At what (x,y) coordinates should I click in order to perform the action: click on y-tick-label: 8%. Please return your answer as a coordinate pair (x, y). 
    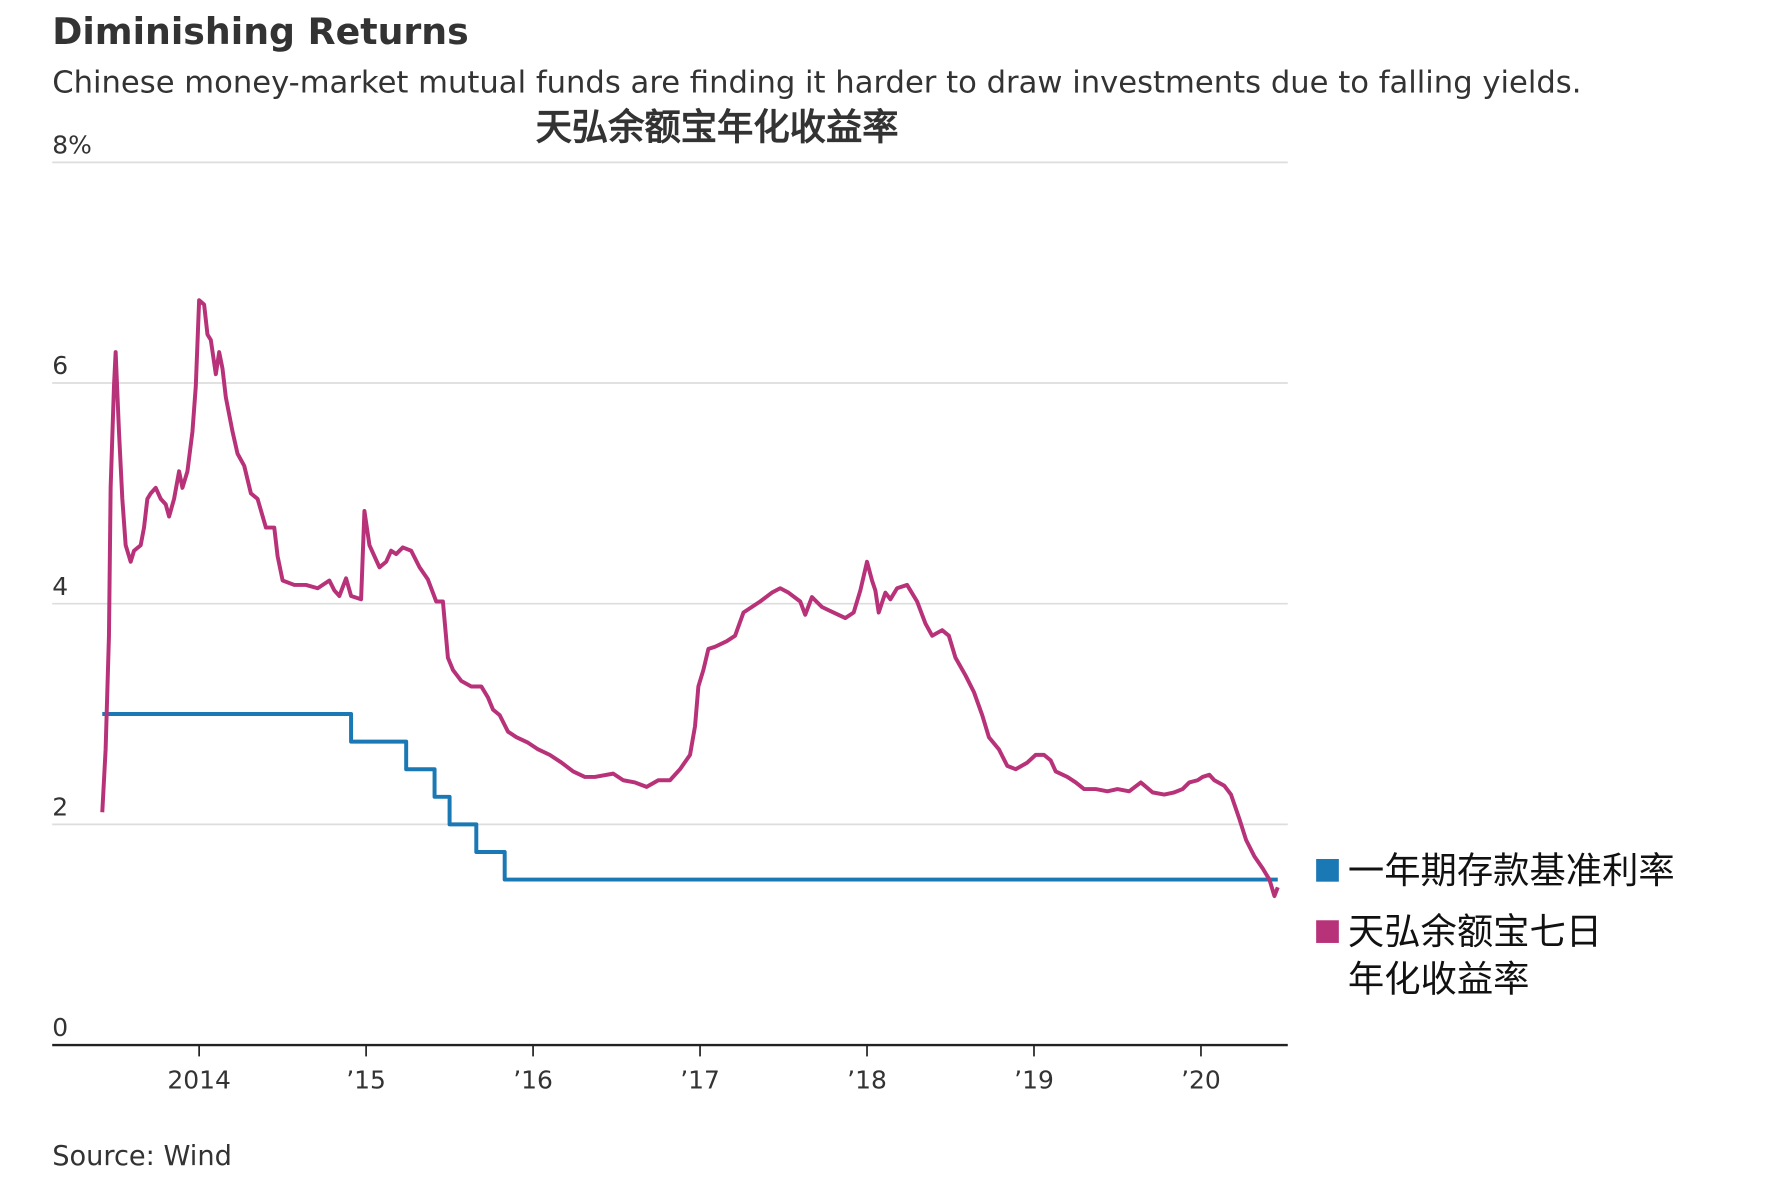
    Looking at the image, I should click on (72, 144).